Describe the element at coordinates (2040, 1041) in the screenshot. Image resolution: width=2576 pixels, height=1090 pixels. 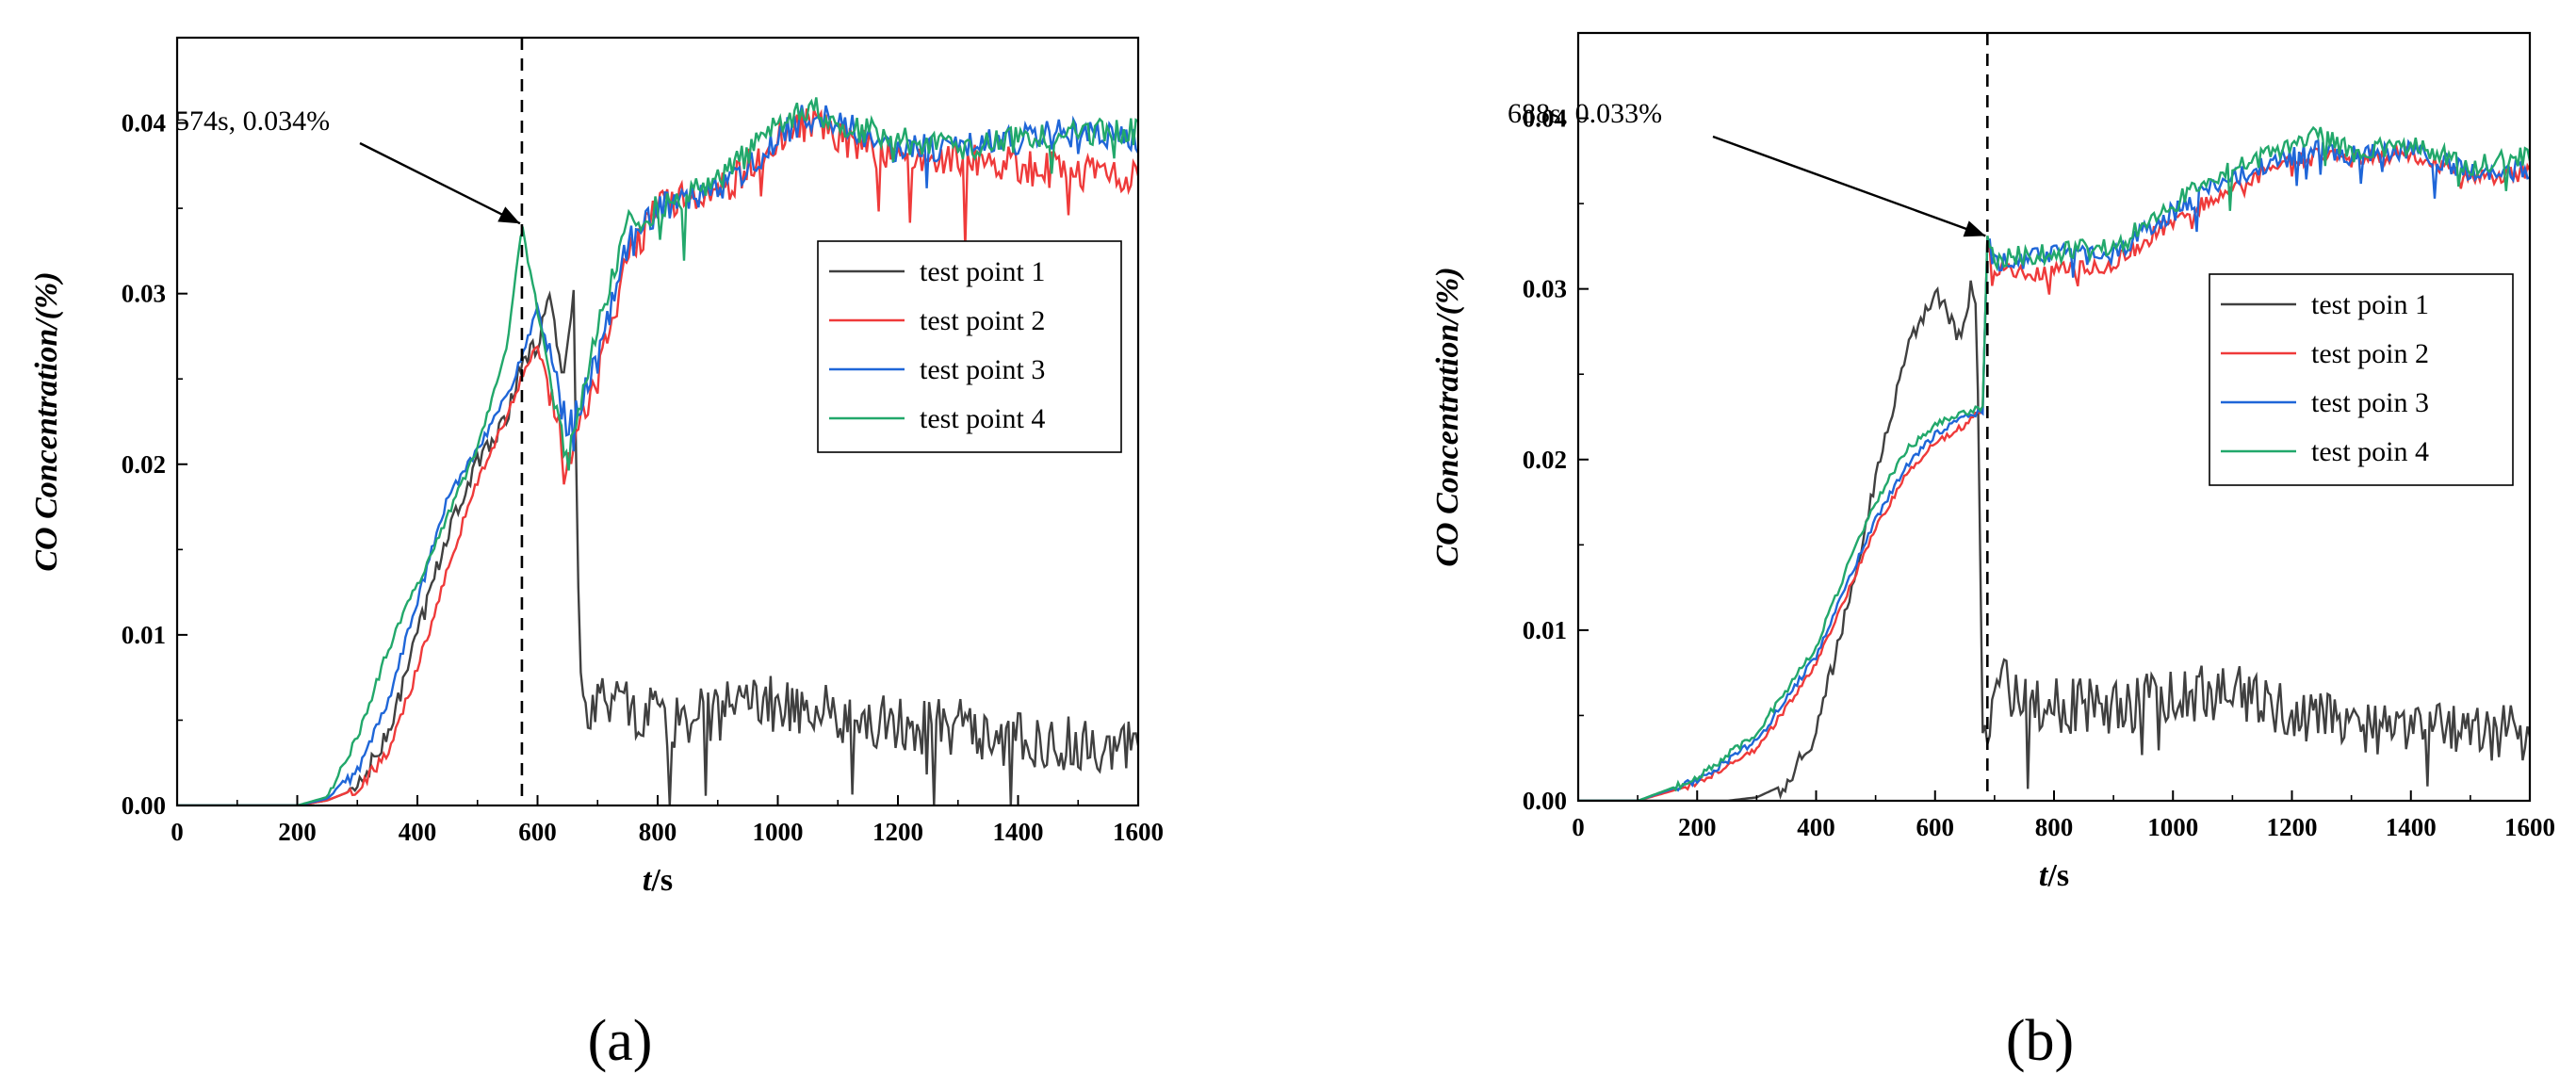
I see `panel-label: (b)` at that location.